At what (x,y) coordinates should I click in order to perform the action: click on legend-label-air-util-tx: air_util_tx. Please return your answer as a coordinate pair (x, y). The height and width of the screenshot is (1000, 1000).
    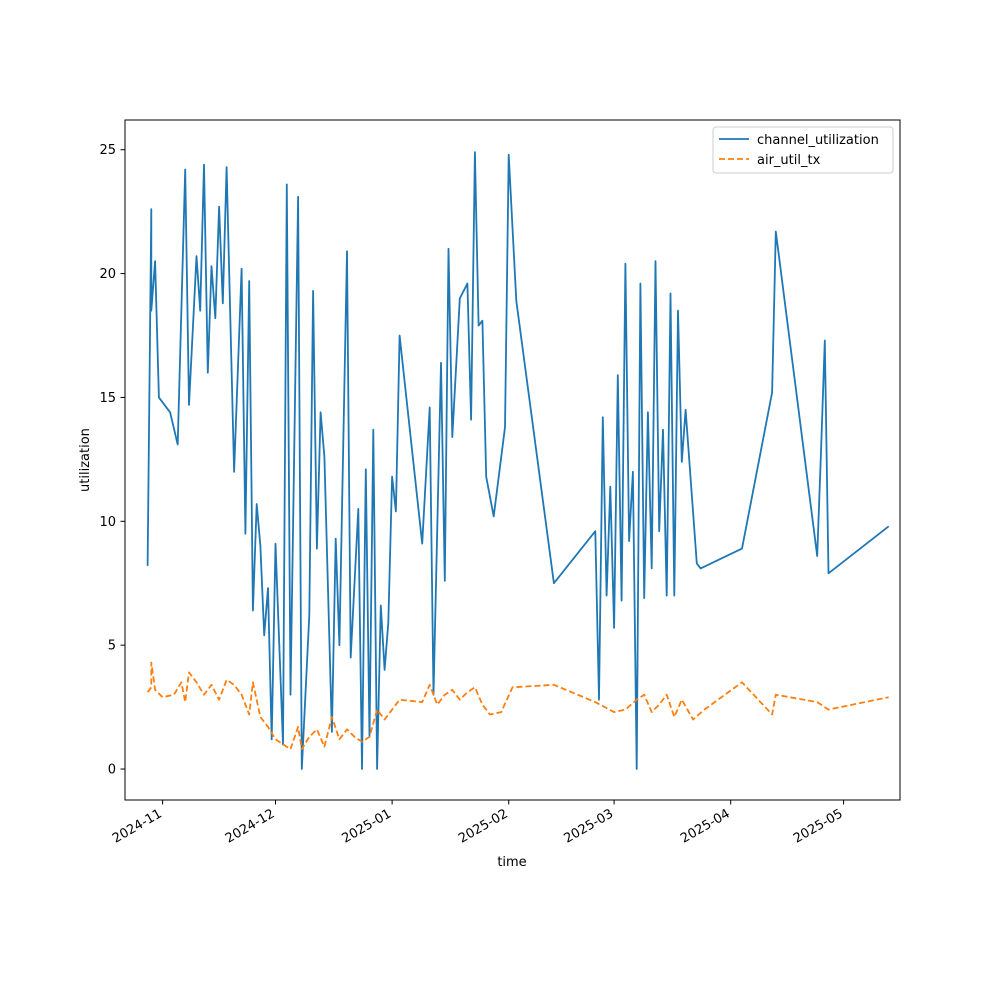
    Looking at the image, I should click on (789, 160).